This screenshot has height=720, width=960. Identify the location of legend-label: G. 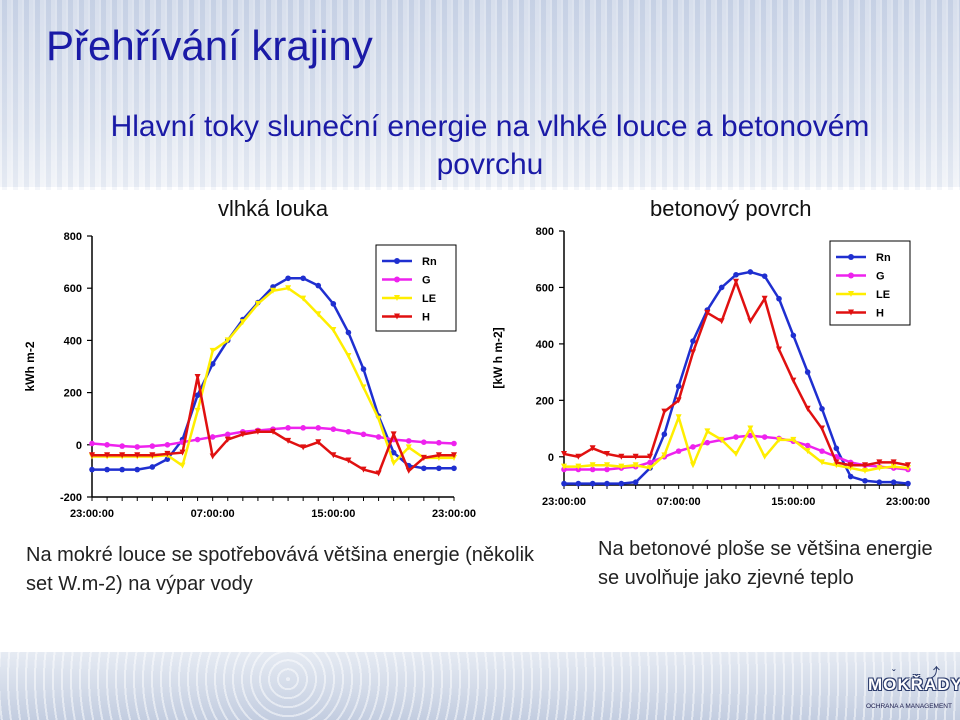
(880, 277).